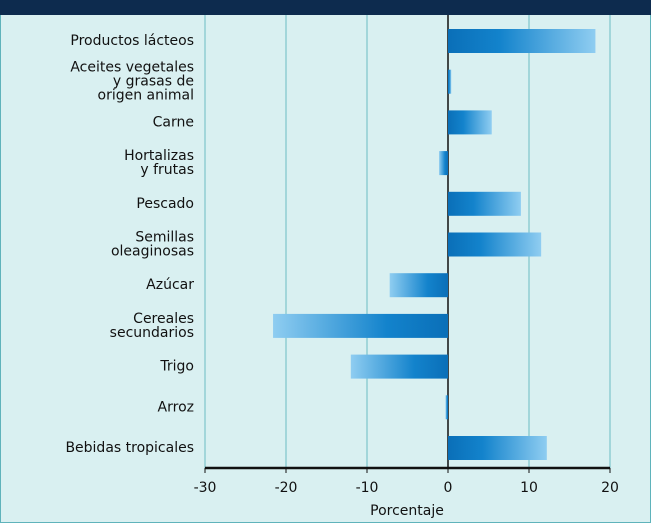 The image size is (651, 523). What do you see at coordinates (407, 511) in the screenshot?
I see `x-axis-label: Porcentaje` at bounding box center [407, 511].